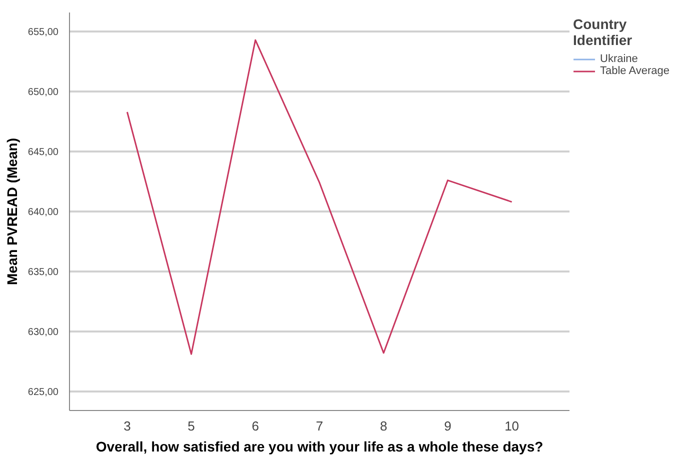  I want to click on y-tick-label: 650,00, so click(43, 92).